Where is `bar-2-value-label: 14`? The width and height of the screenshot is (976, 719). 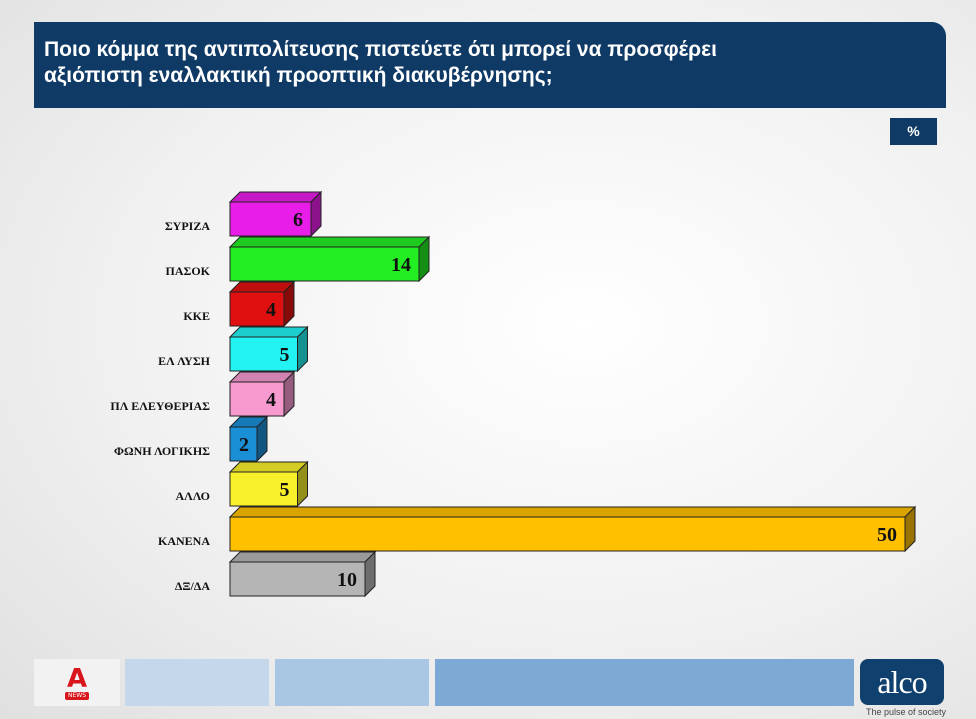
bar-2-value-label: 14 is located at coordinates (401, 265).